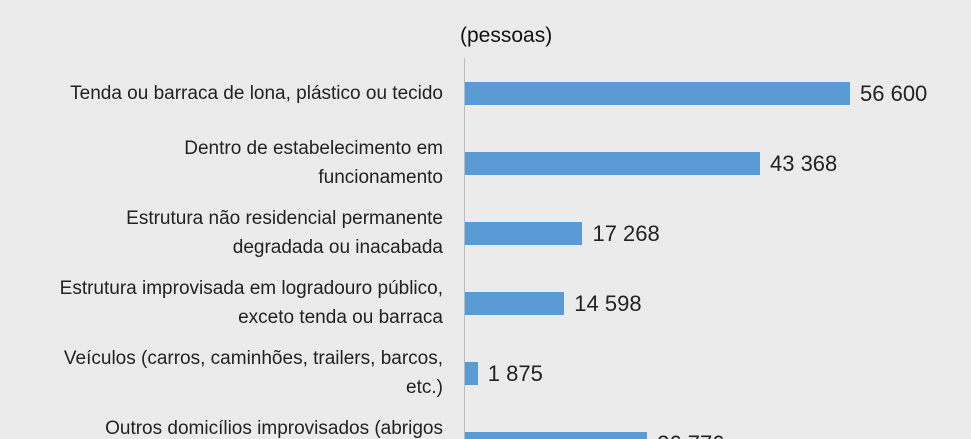  What do you see at coordinates (515, 373) in the screenshot?
I see `value-label: 1 875` at bounding box center [515, 373].